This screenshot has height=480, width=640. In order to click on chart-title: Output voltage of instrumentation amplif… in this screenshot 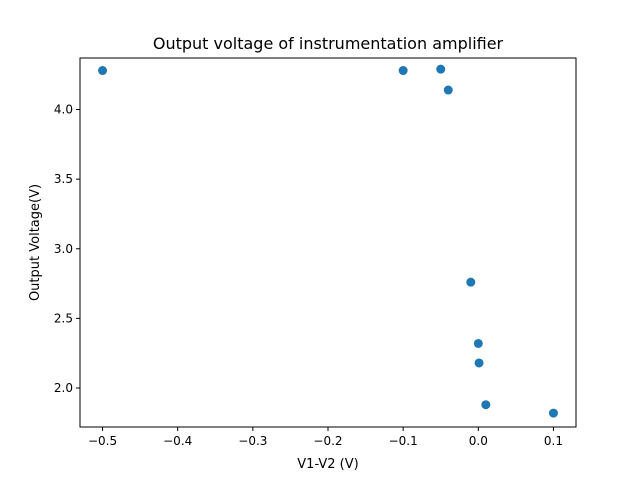, I will do `click(328, 43)`.